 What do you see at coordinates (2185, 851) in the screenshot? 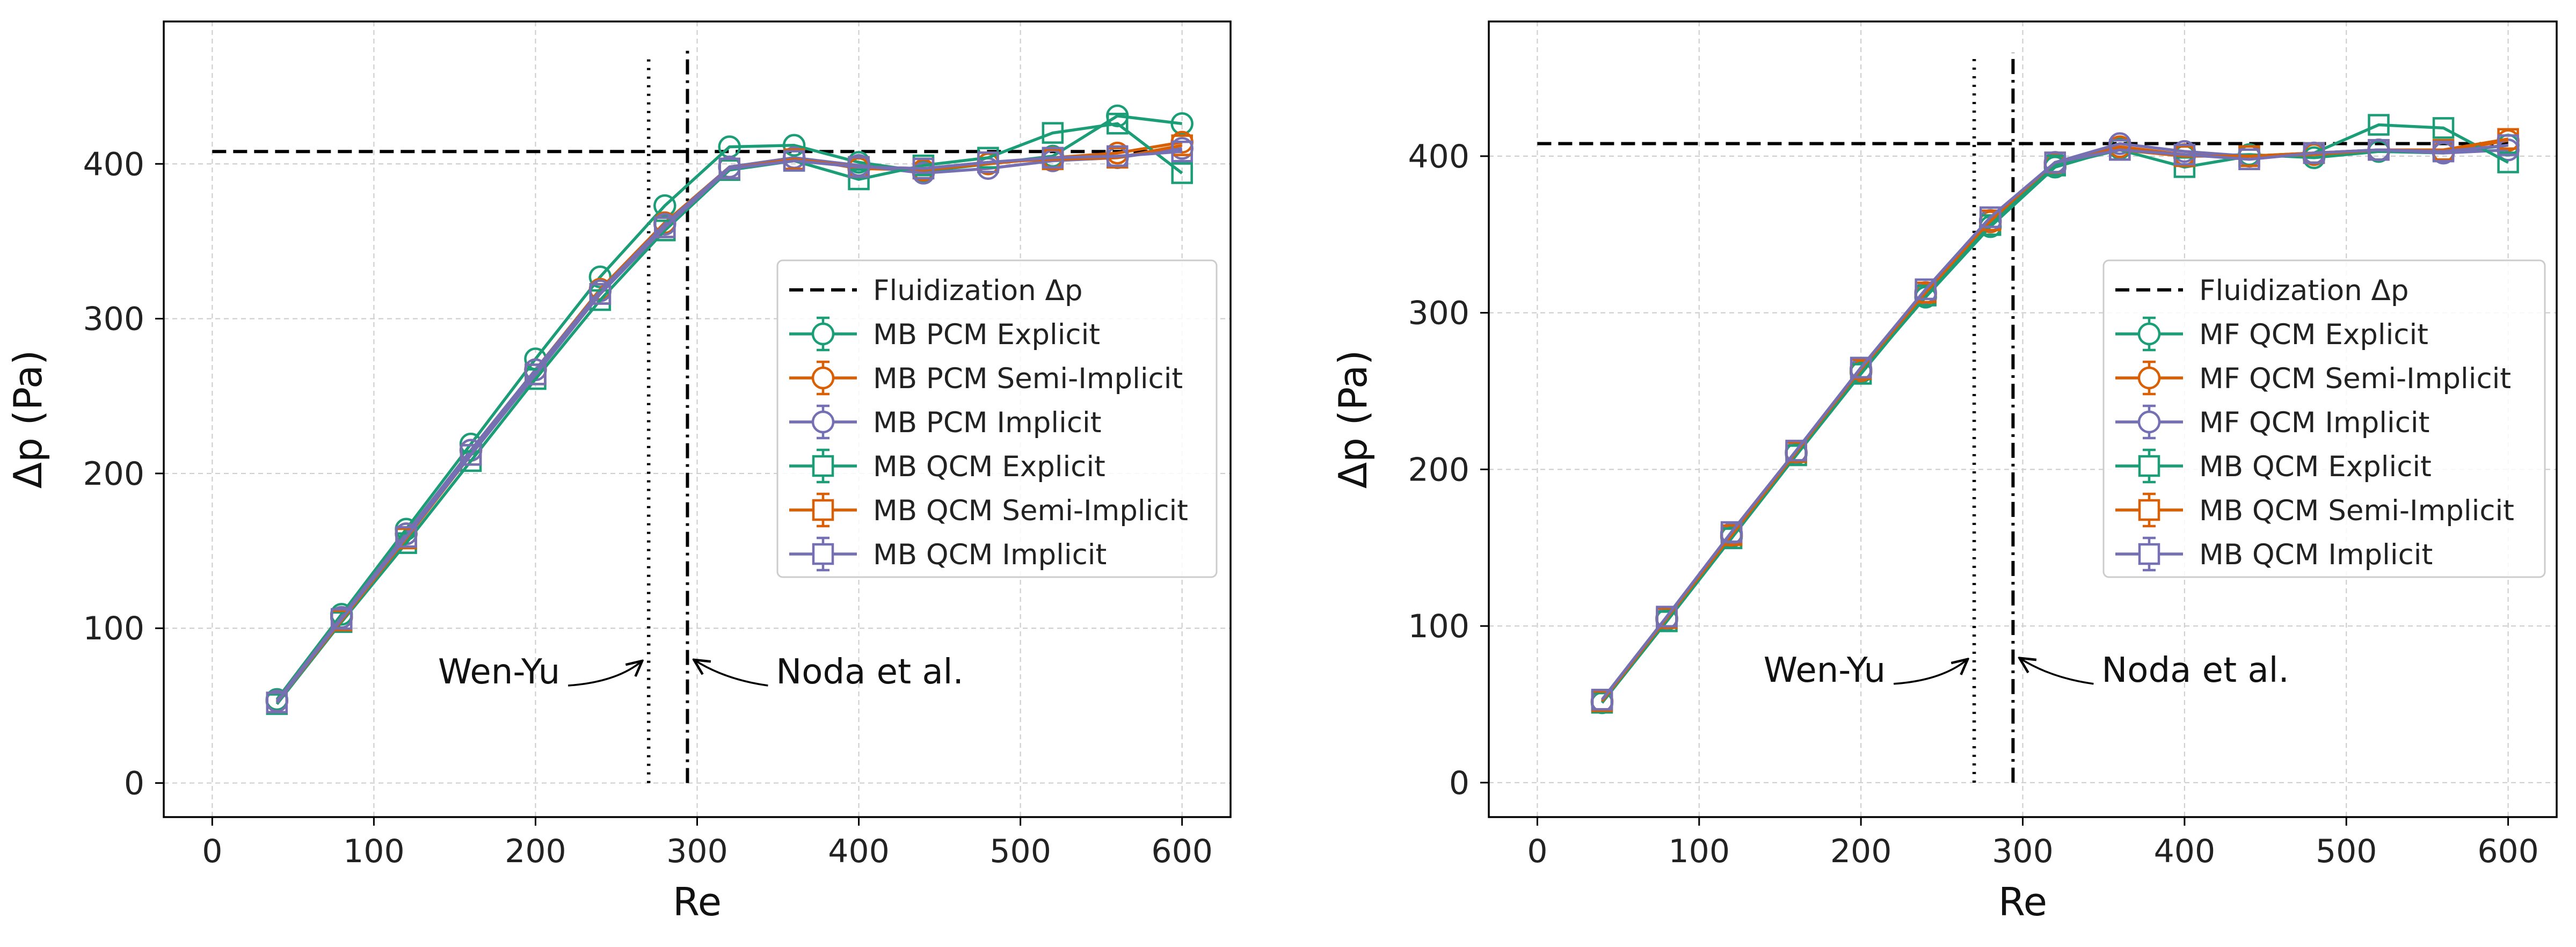
I see `x-tick-label: 400` at bounding box center [2185, 851].